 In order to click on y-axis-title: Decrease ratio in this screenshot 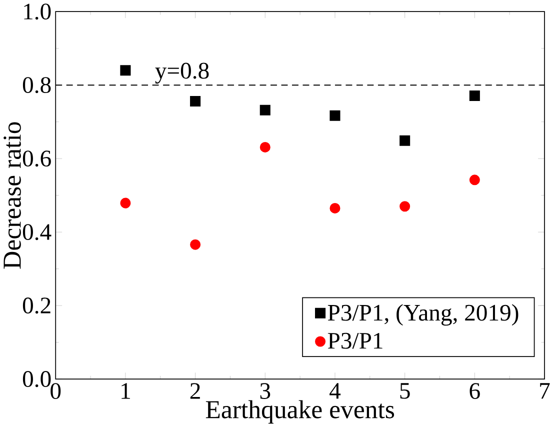, I will do `click(12, 195)`.